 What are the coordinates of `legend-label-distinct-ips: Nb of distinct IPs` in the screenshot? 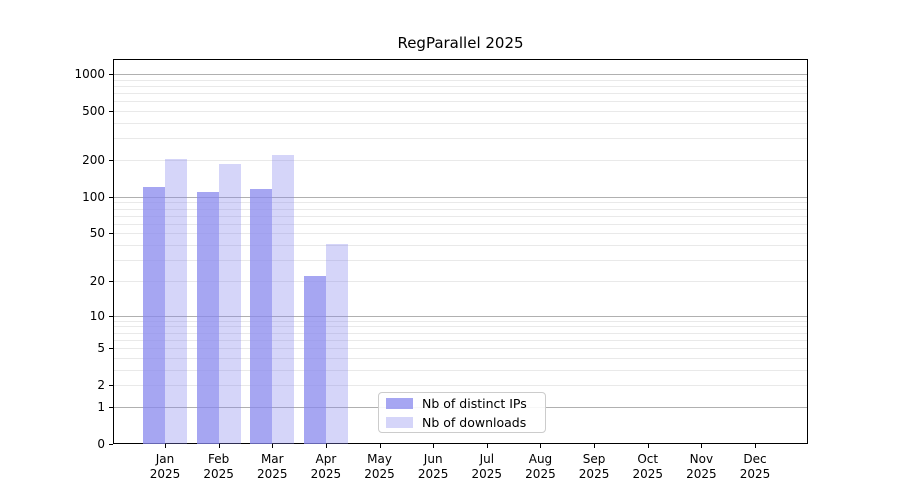 It's located at (474, 403).